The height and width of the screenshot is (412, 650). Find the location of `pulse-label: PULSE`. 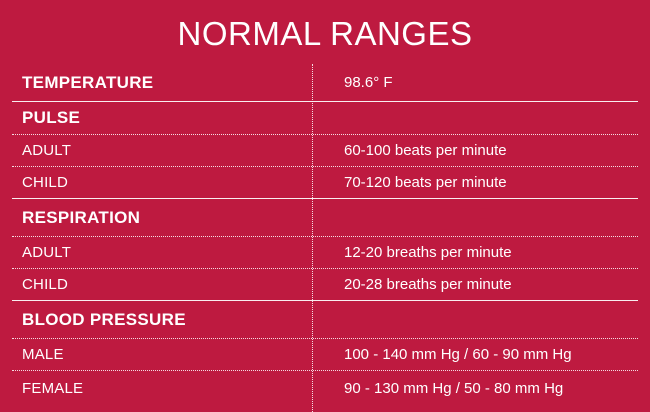

pulse-label: PULSE is located at coordinates (51, 117).